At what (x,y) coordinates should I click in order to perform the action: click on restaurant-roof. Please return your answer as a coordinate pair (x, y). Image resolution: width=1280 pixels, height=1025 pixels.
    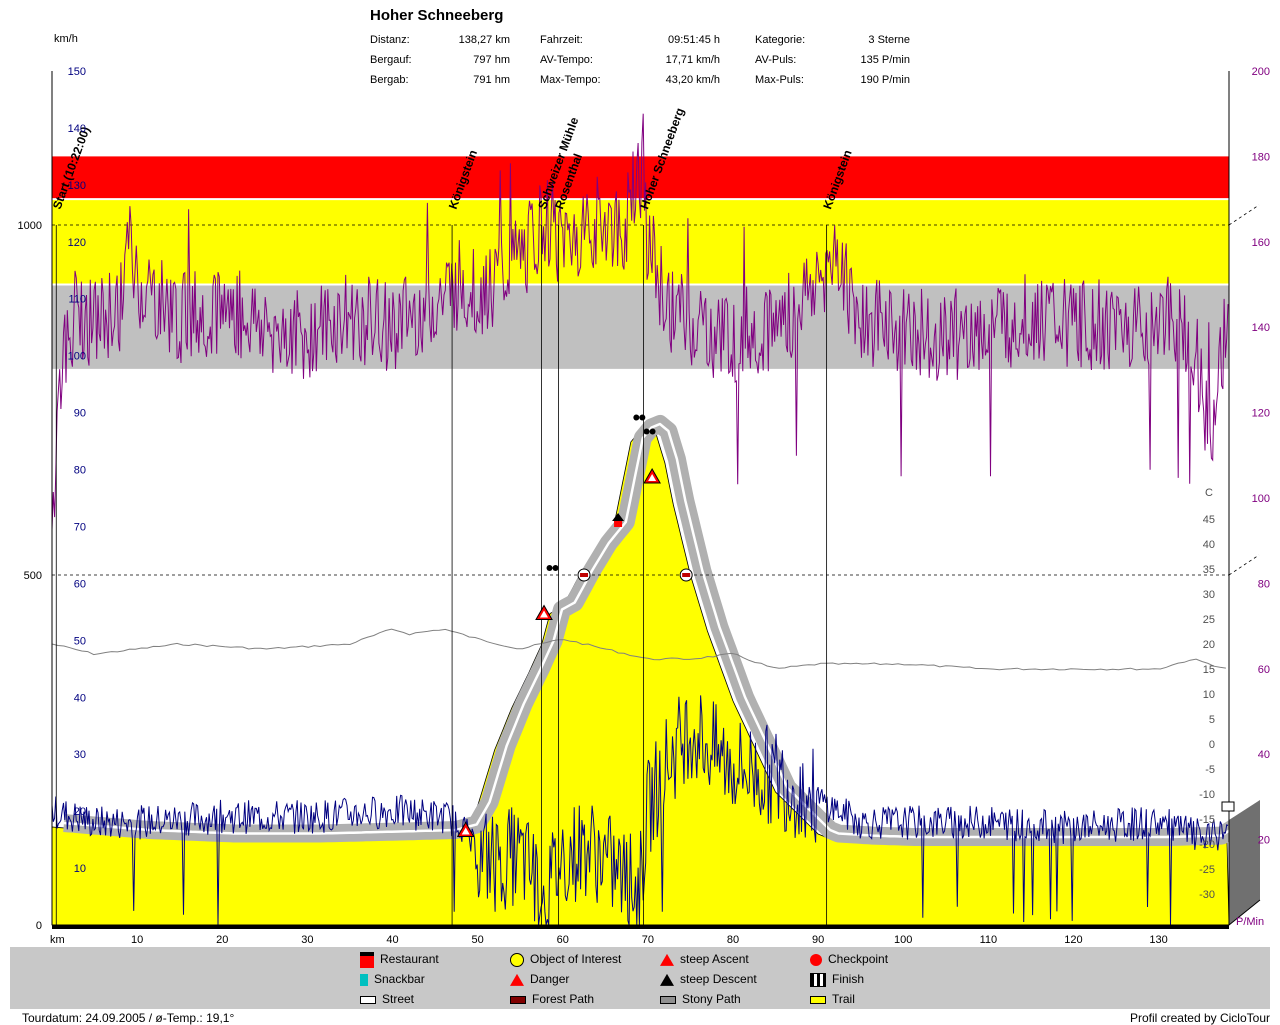
    Looking at the image, I should click on (618, 517).